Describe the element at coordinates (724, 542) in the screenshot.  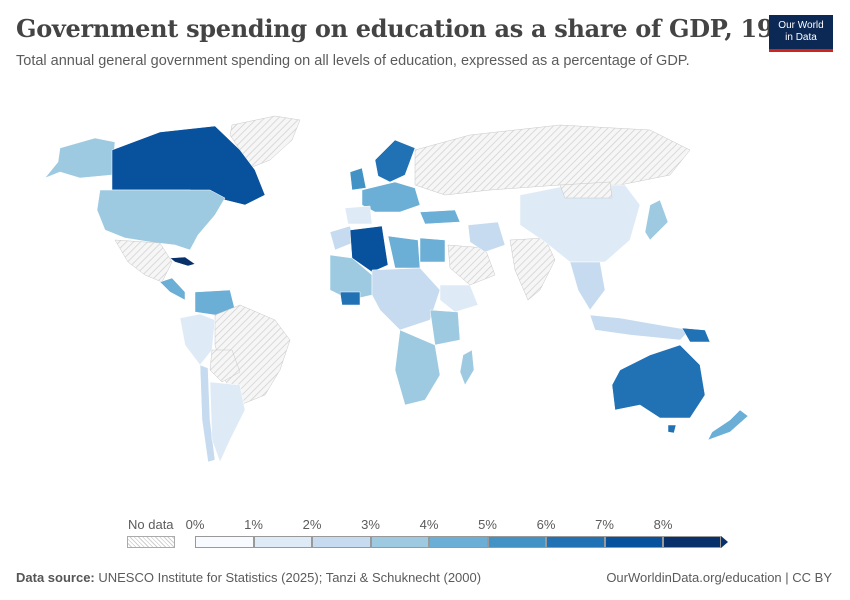
I see `legend-arrow-icon` at that location.